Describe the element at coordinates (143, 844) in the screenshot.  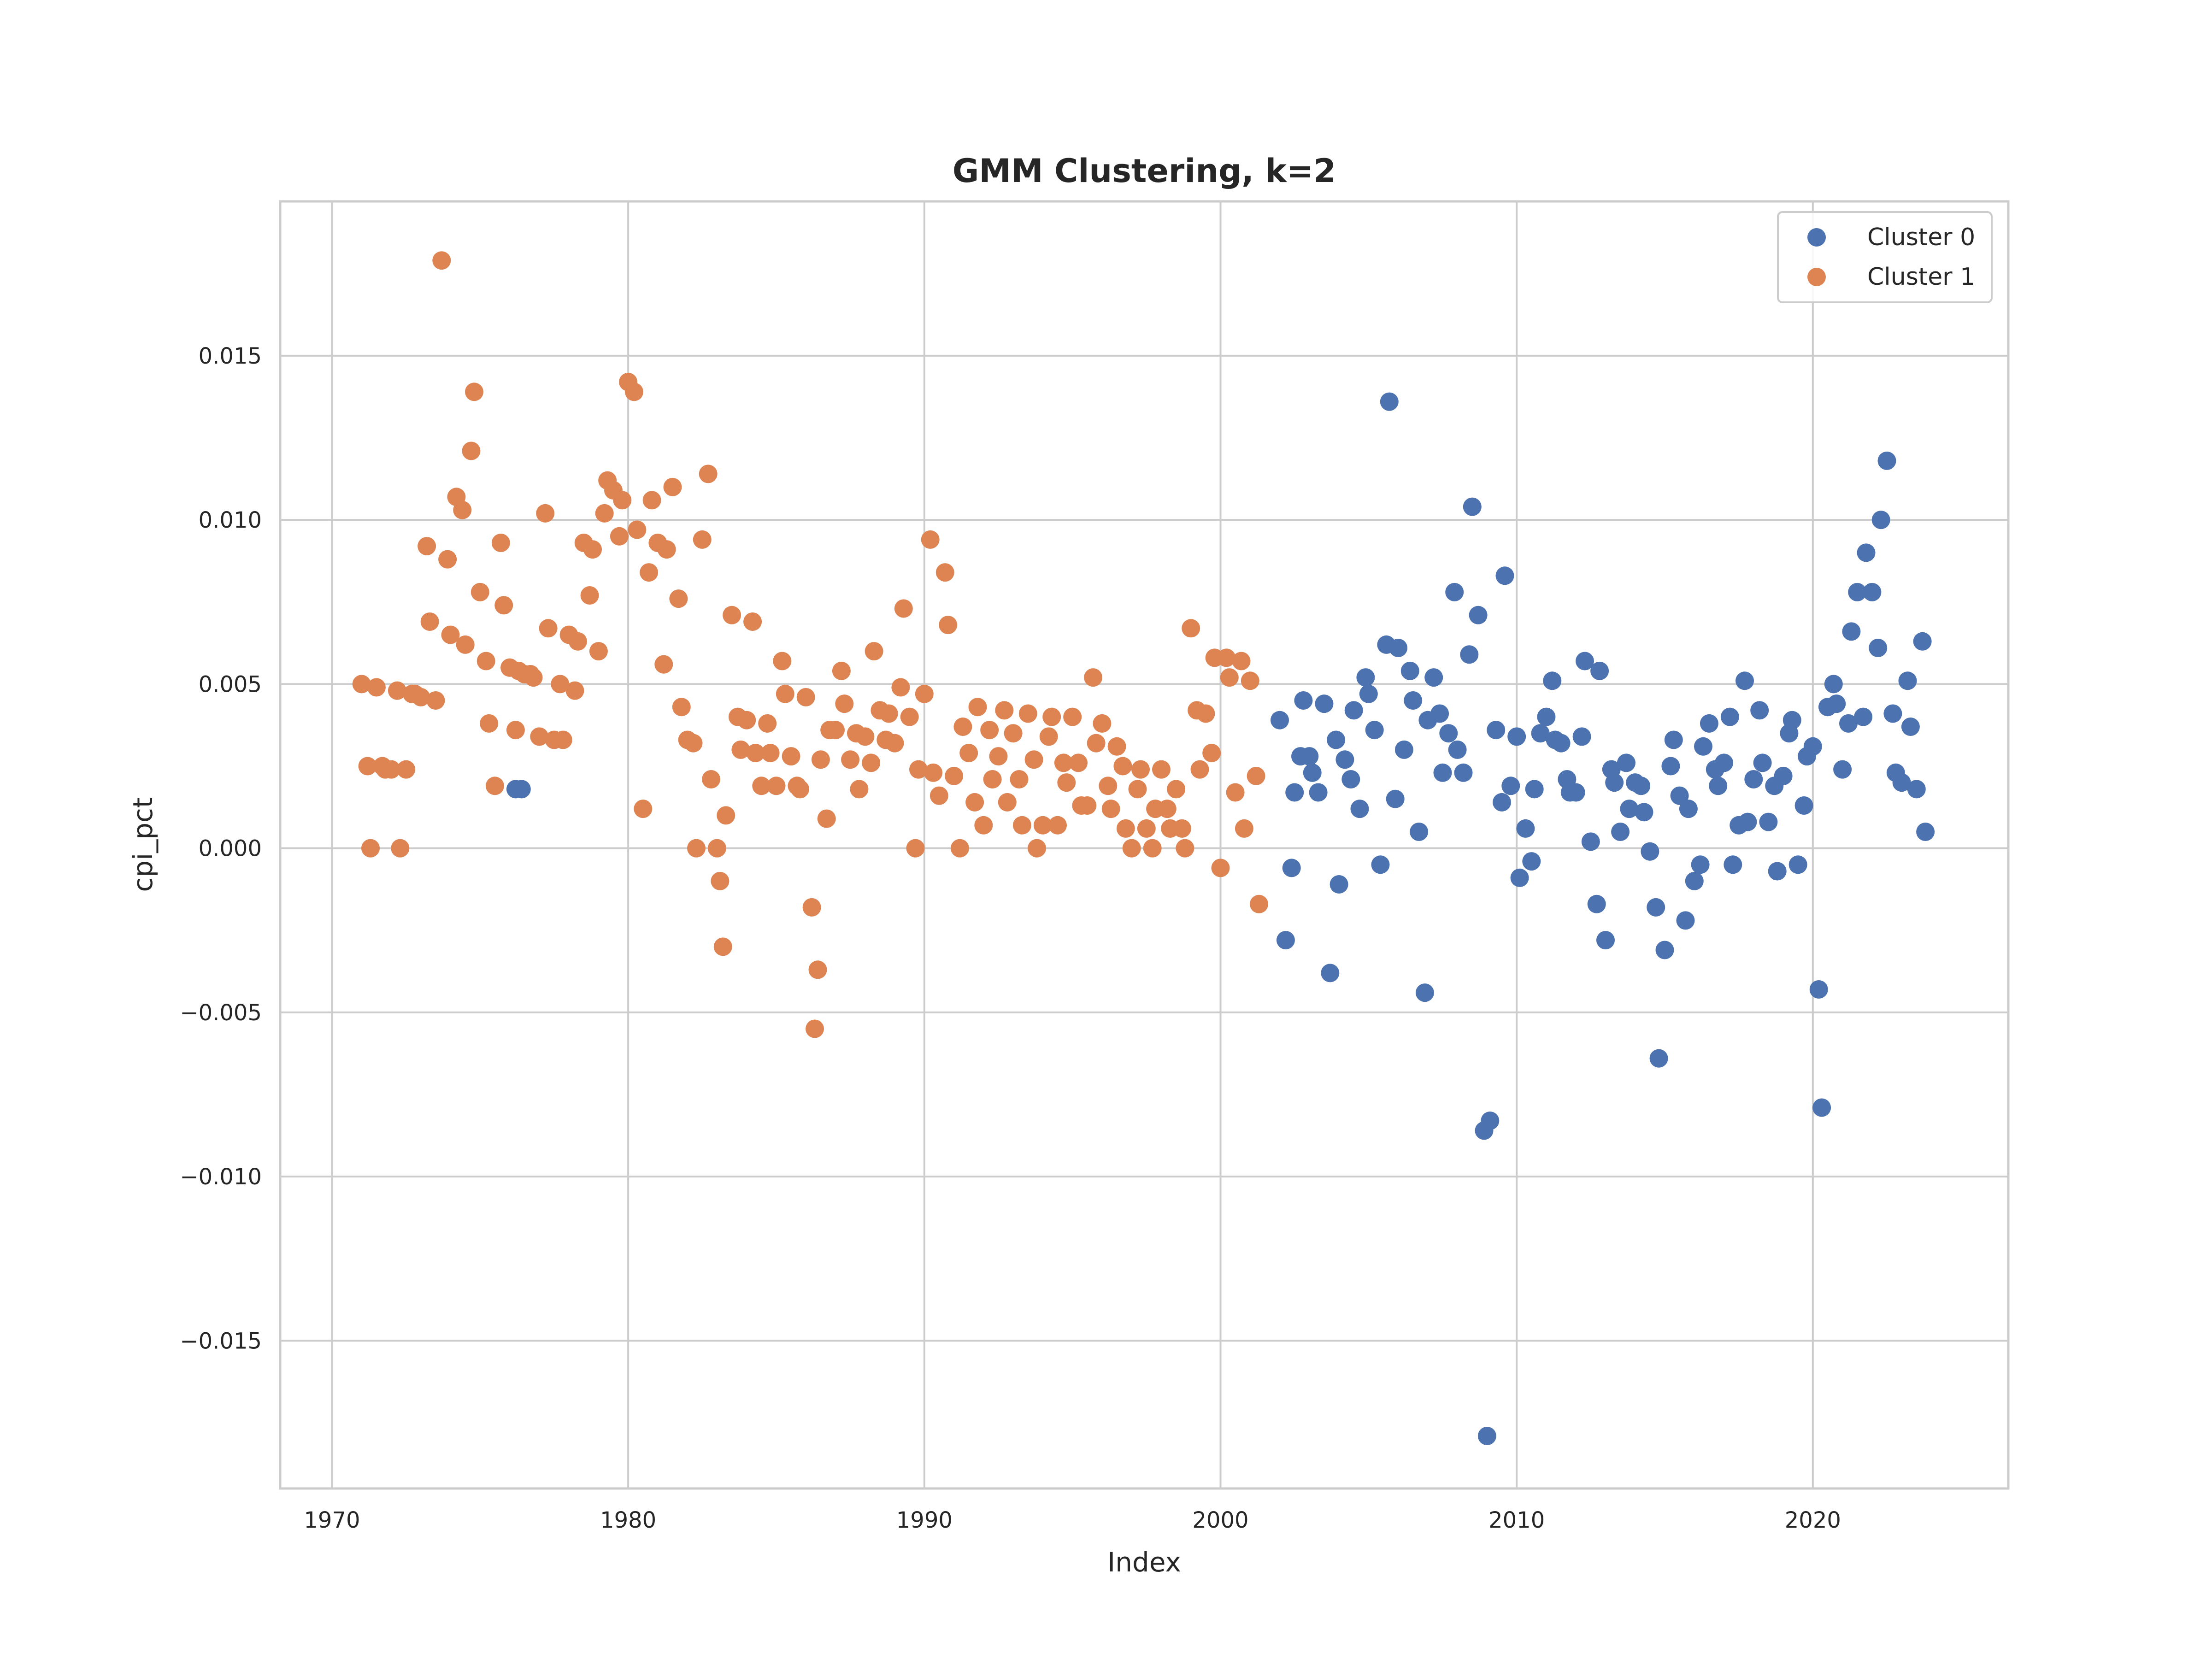
I see `y-axis-label: cpi_pct` at that location.